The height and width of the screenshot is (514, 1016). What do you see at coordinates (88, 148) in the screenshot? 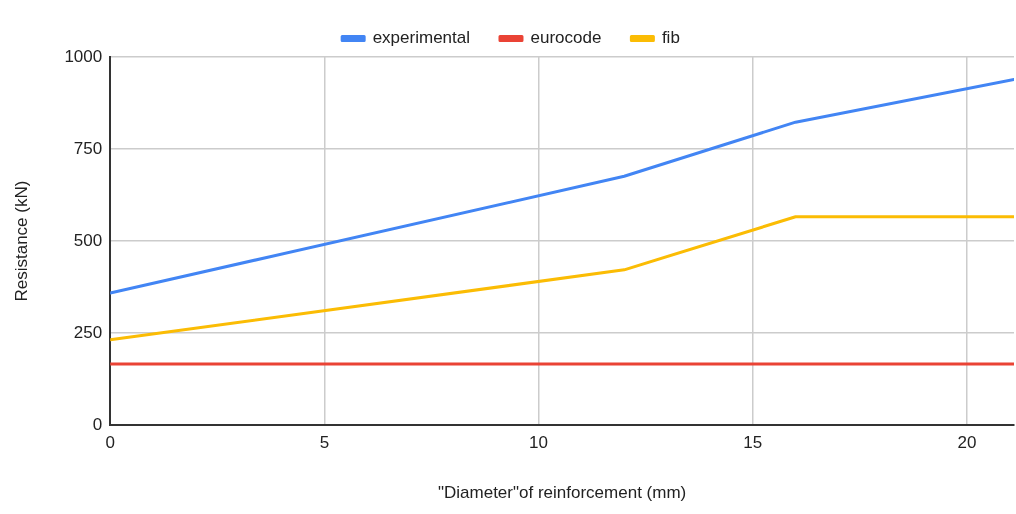
I see `y-tick-label: 750` at bounding box center [88, 148].